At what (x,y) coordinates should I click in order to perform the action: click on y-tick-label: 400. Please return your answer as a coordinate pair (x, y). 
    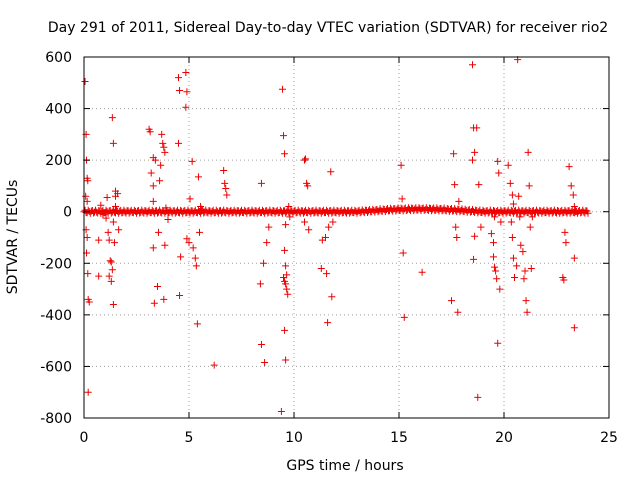
    Looking at the image, I should click on (58, 110).